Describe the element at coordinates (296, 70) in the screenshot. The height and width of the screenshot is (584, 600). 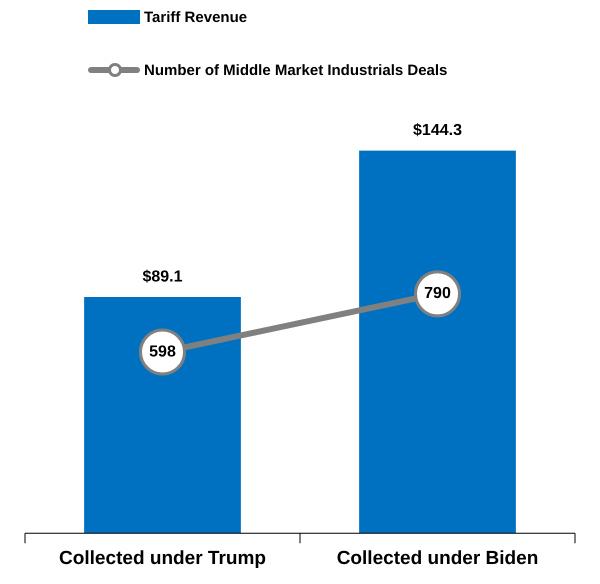
I see `legend-label: Number of Middle Market Industrials Deals` at that location.